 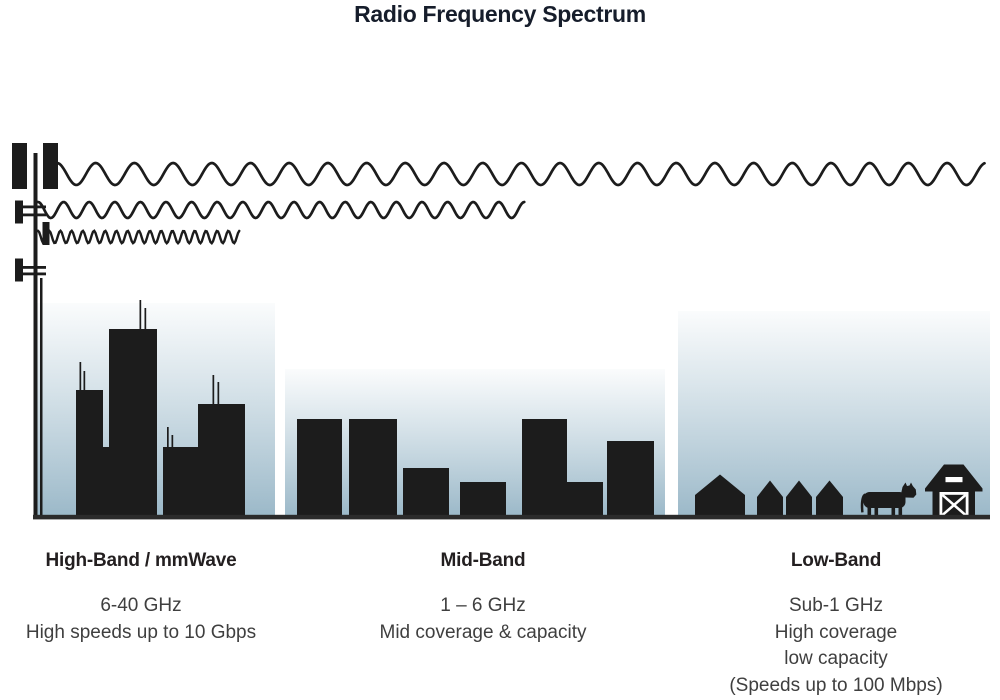 I want to click on ground-line, so click(x=511, y=517).